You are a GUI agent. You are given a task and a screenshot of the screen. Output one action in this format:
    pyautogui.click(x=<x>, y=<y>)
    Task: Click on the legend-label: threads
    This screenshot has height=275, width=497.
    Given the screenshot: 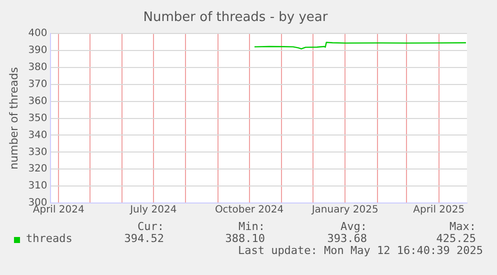 What is the action you would take?
    pyautogui.click(x=49, y=238)
    